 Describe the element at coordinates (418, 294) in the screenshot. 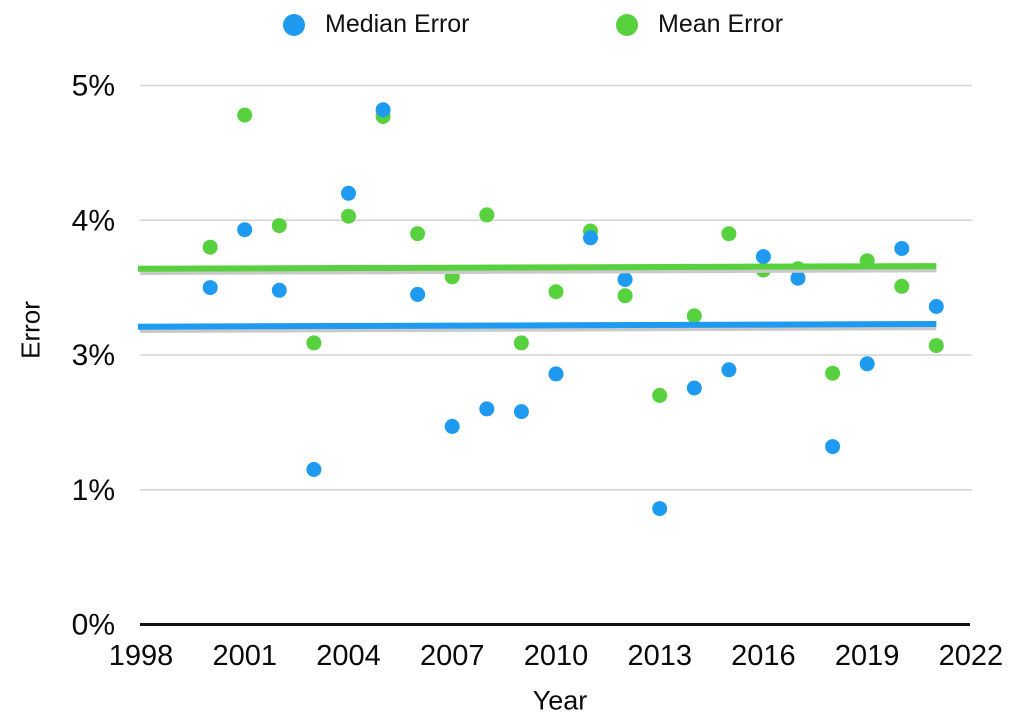

I see `median-point-2006` at that location.